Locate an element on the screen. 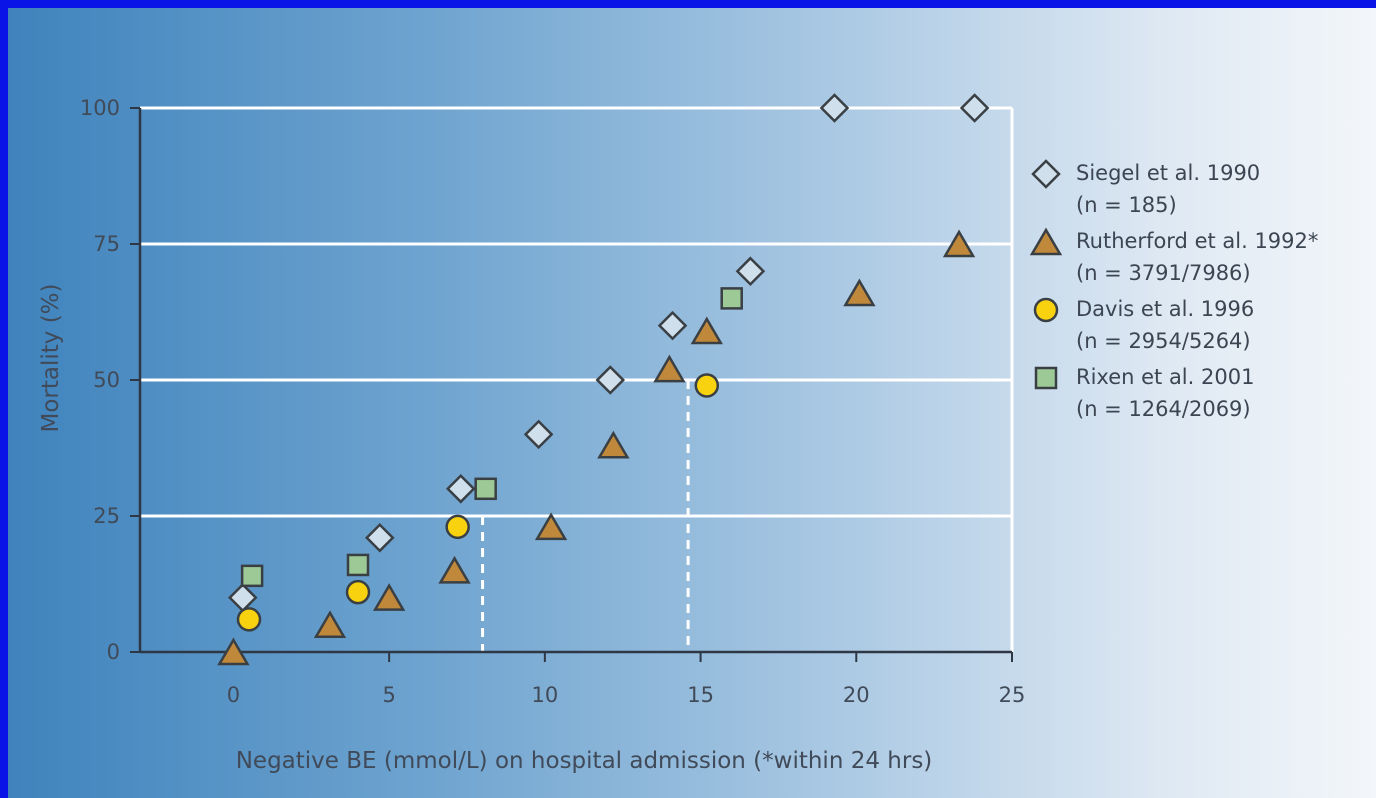 The height and width of the screenshot is (798, 1376). y-axis-label: Mortality (%) is located at coordinates (51, 357).